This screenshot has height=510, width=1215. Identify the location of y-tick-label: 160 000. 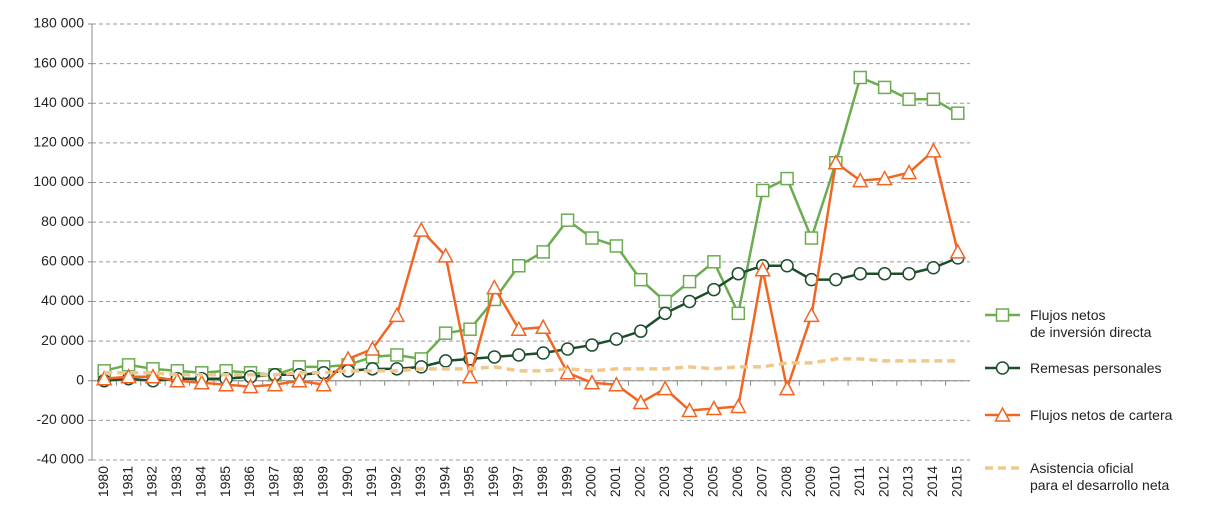
(58, 62).